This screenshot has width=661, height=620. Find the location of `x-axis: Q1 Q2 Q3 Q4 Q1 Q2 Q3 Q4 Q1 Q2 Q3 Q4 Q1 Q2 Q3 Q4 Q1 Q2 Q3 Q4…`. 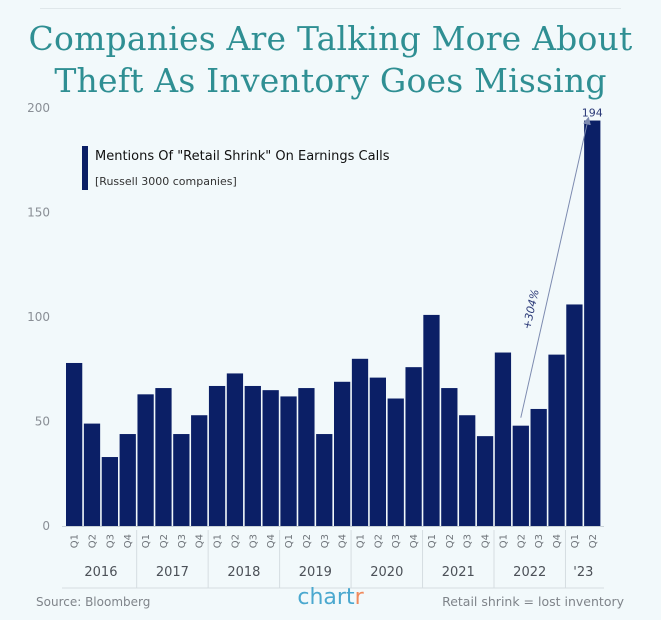

x-axis: Q1 Q2 Q3 Q4 Q1 Q2 Q3 Q4 Q1 Q2 Q3 Q4 Q1 Q2 Q3 Q4 Q1 Q2 Q3 Q4… is located at coordinates (333, 557).